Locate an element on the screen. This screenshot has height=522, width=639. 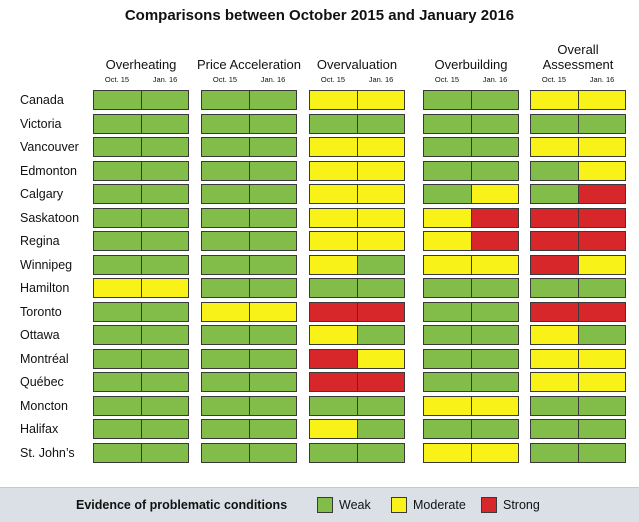
subcolumn-label-overbuilding-jan-16: Jan. 16 is located at coordinates (495, 79).